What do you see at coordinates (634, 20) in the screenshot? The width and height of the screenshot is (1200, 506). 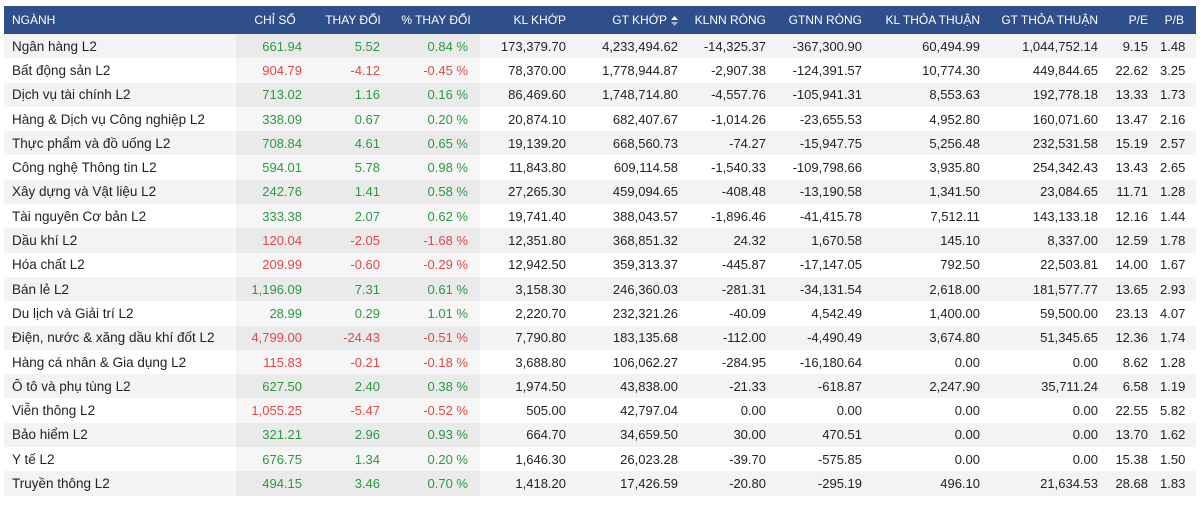 I see `header-match-value: GT KHỚP` at bounding box center [634, 20].